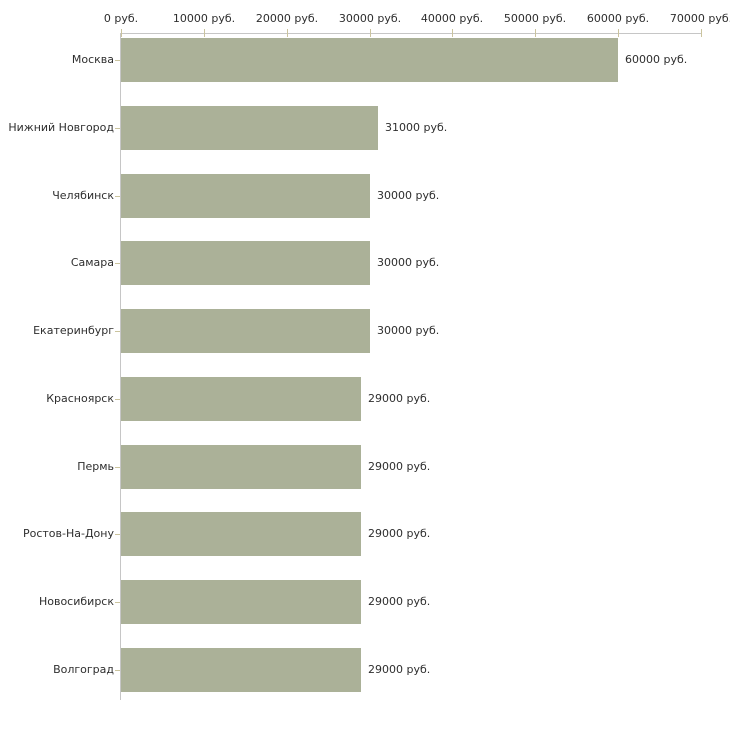 This screenshot has height=730, width=730. Describe the element at coordinates (120, 366) in the screenshot. I see `y-axis-line` at that location.